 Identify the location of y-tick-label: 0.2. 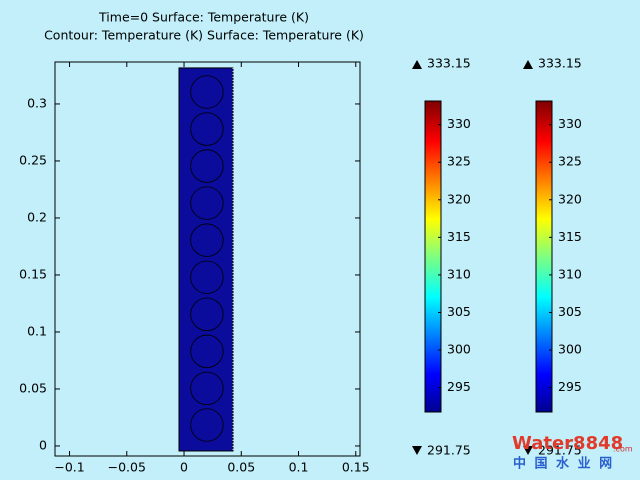
(37, 216).